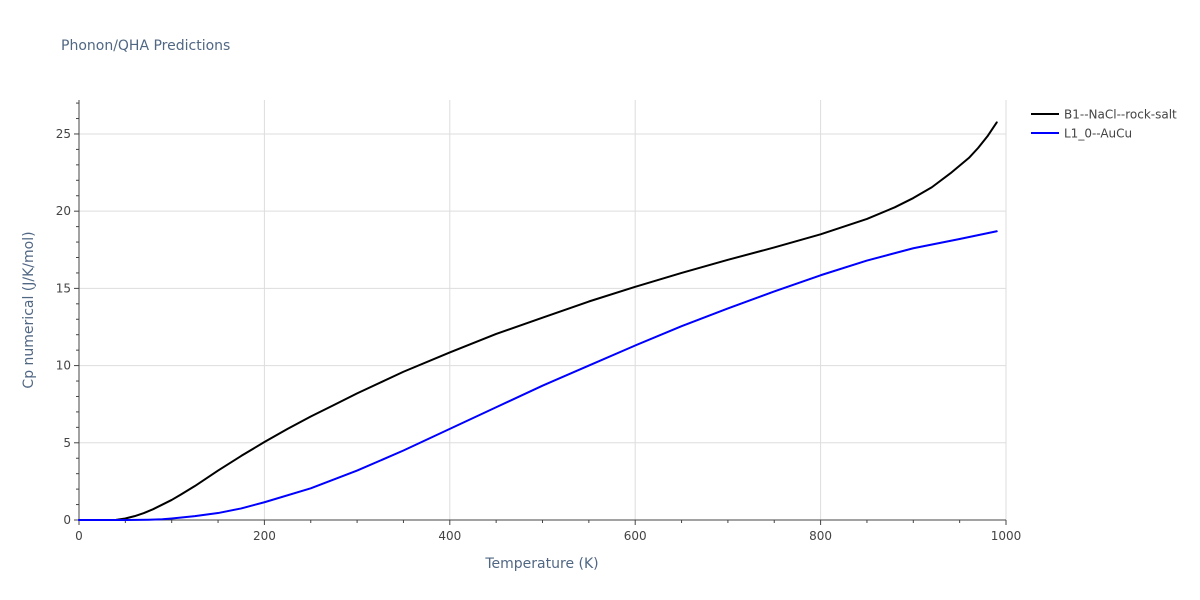  What do you see at coordinates (63, 366) in the screenshot?
I see `y-tick-label: 10` at bounding box center [63, 366].